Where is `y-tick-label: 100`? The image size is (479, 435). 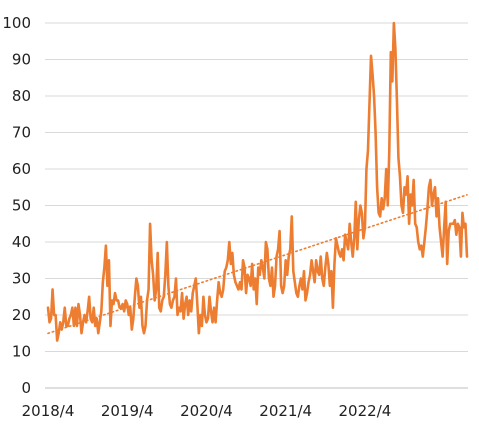 y-tick-label: 100 is located at coordinates (16, 23).